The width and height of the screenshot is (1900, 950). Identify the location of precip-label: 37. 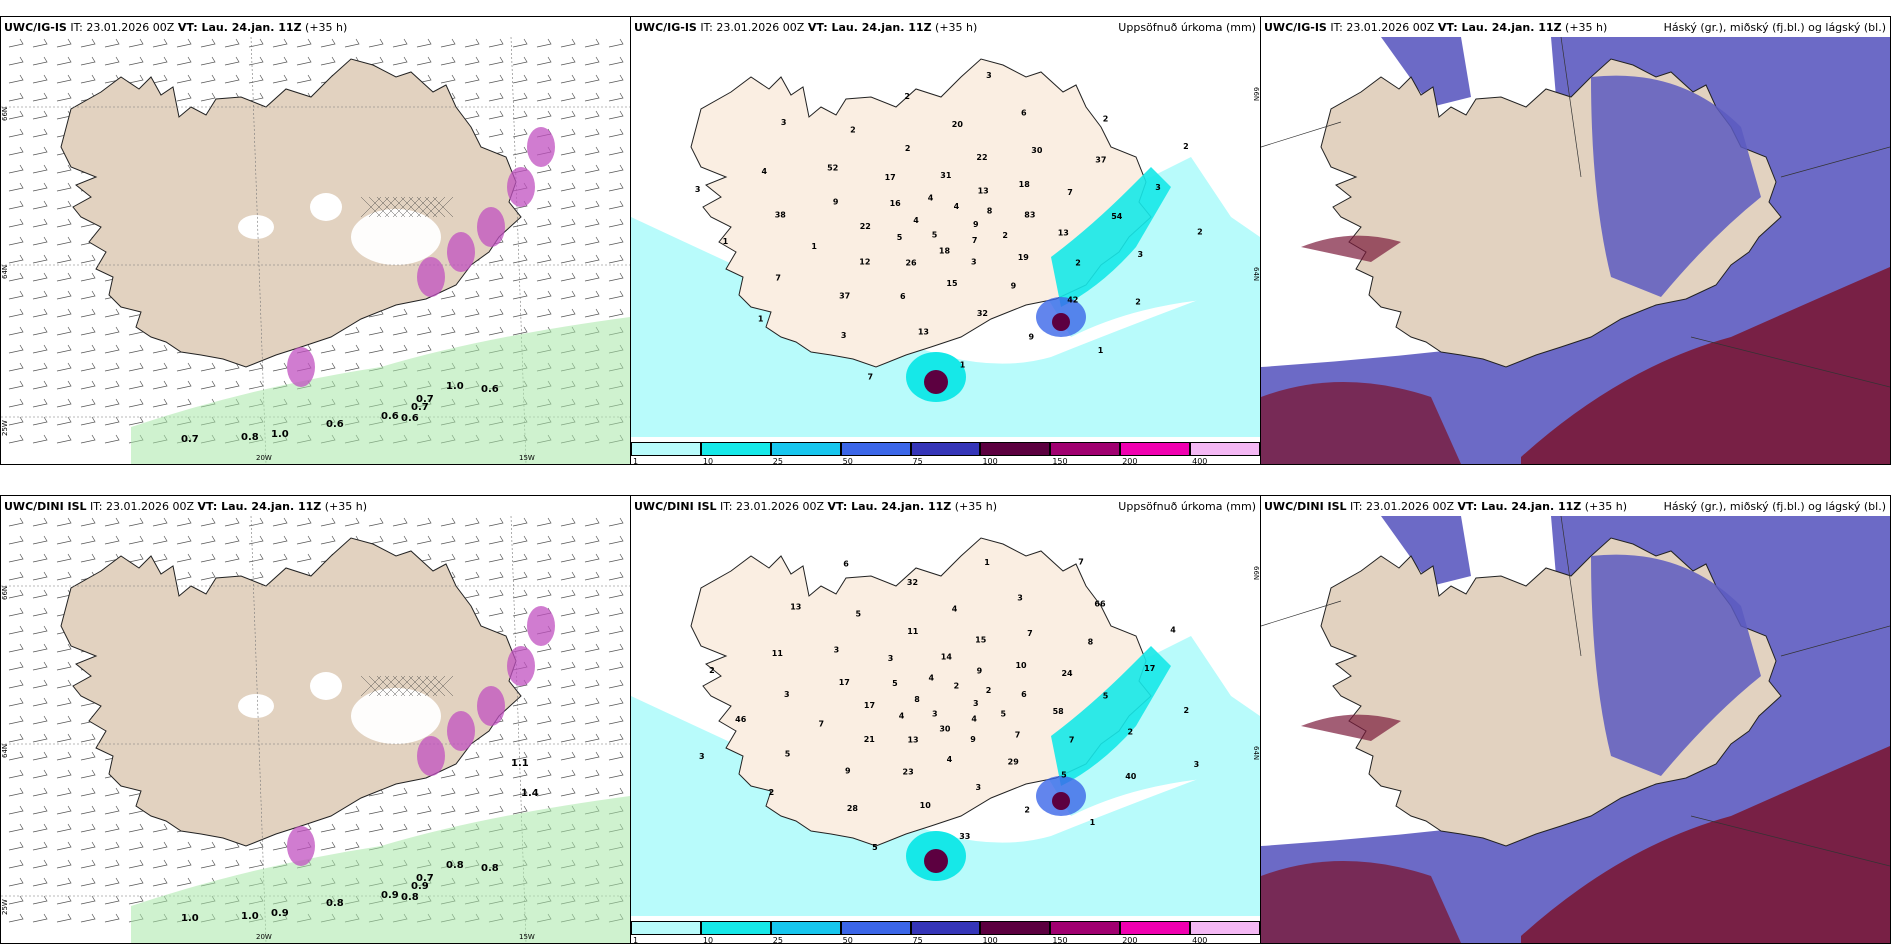
(844, 296).